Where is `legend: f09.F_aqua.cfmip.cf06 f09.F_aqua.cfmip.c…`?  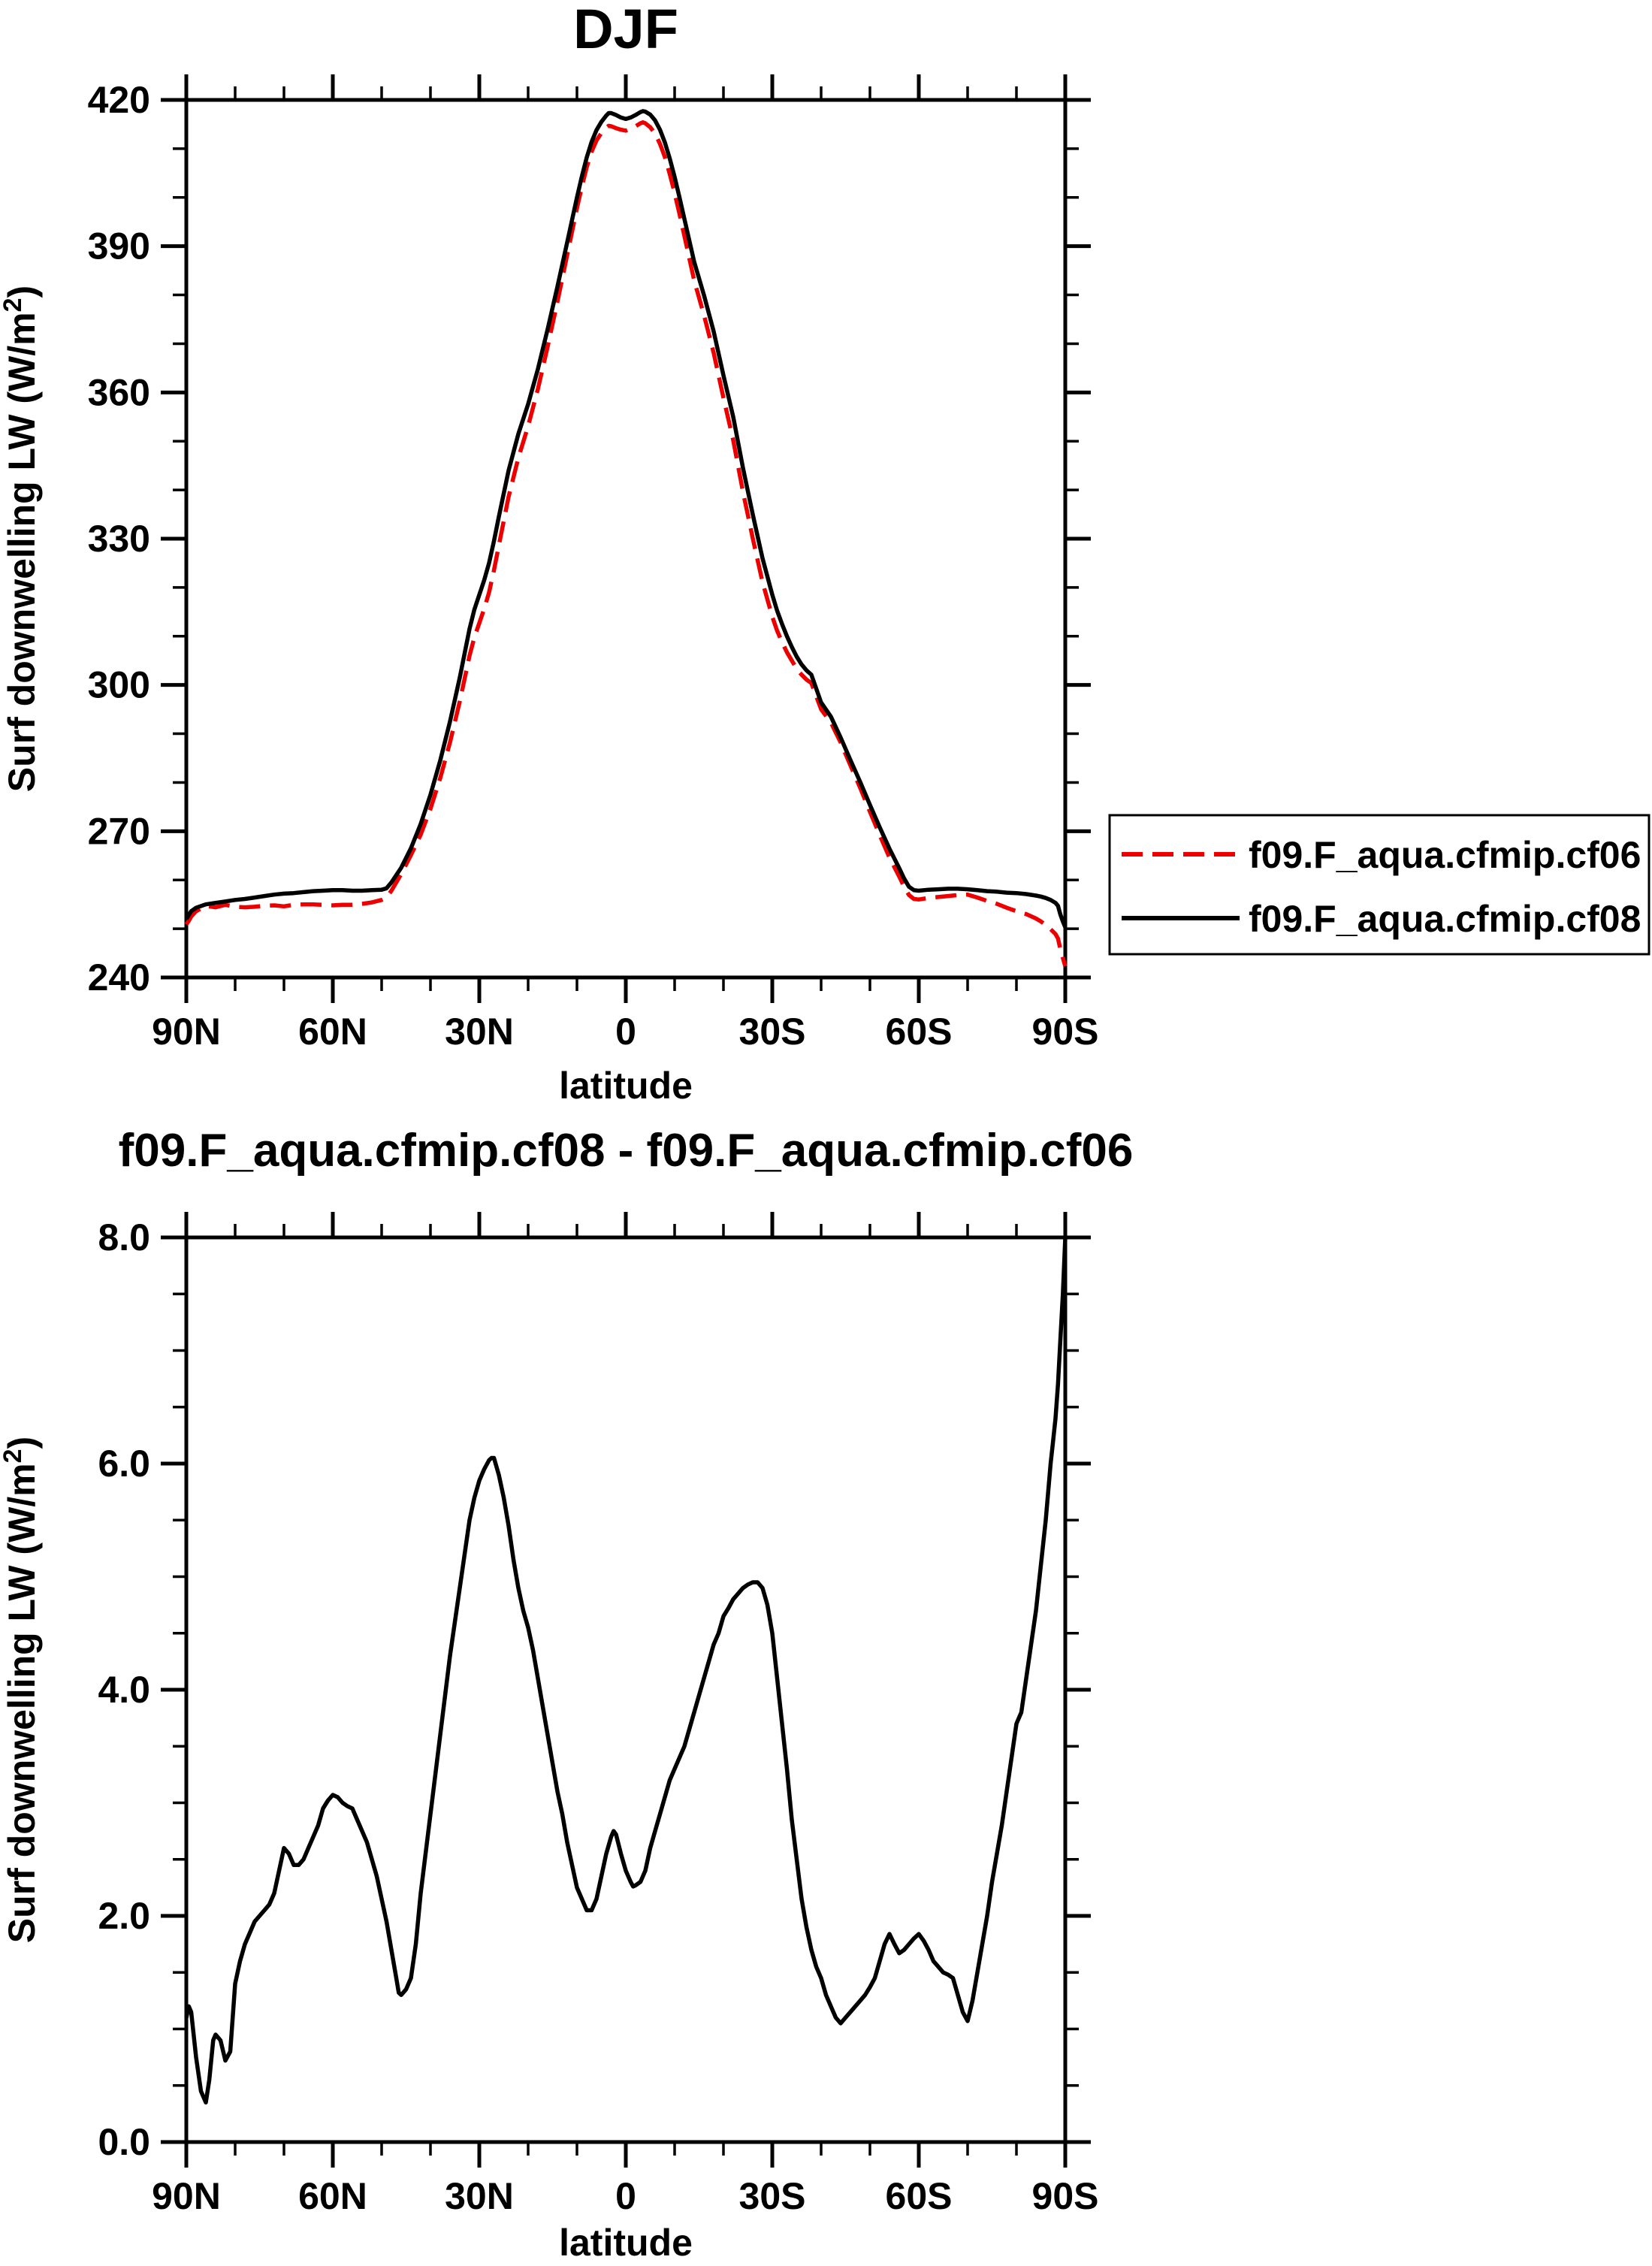
legend: f09.F_aqua.cfmip.cf06 f09.F_aqua.cfmip.c… is located at coordinates (1379, 885).